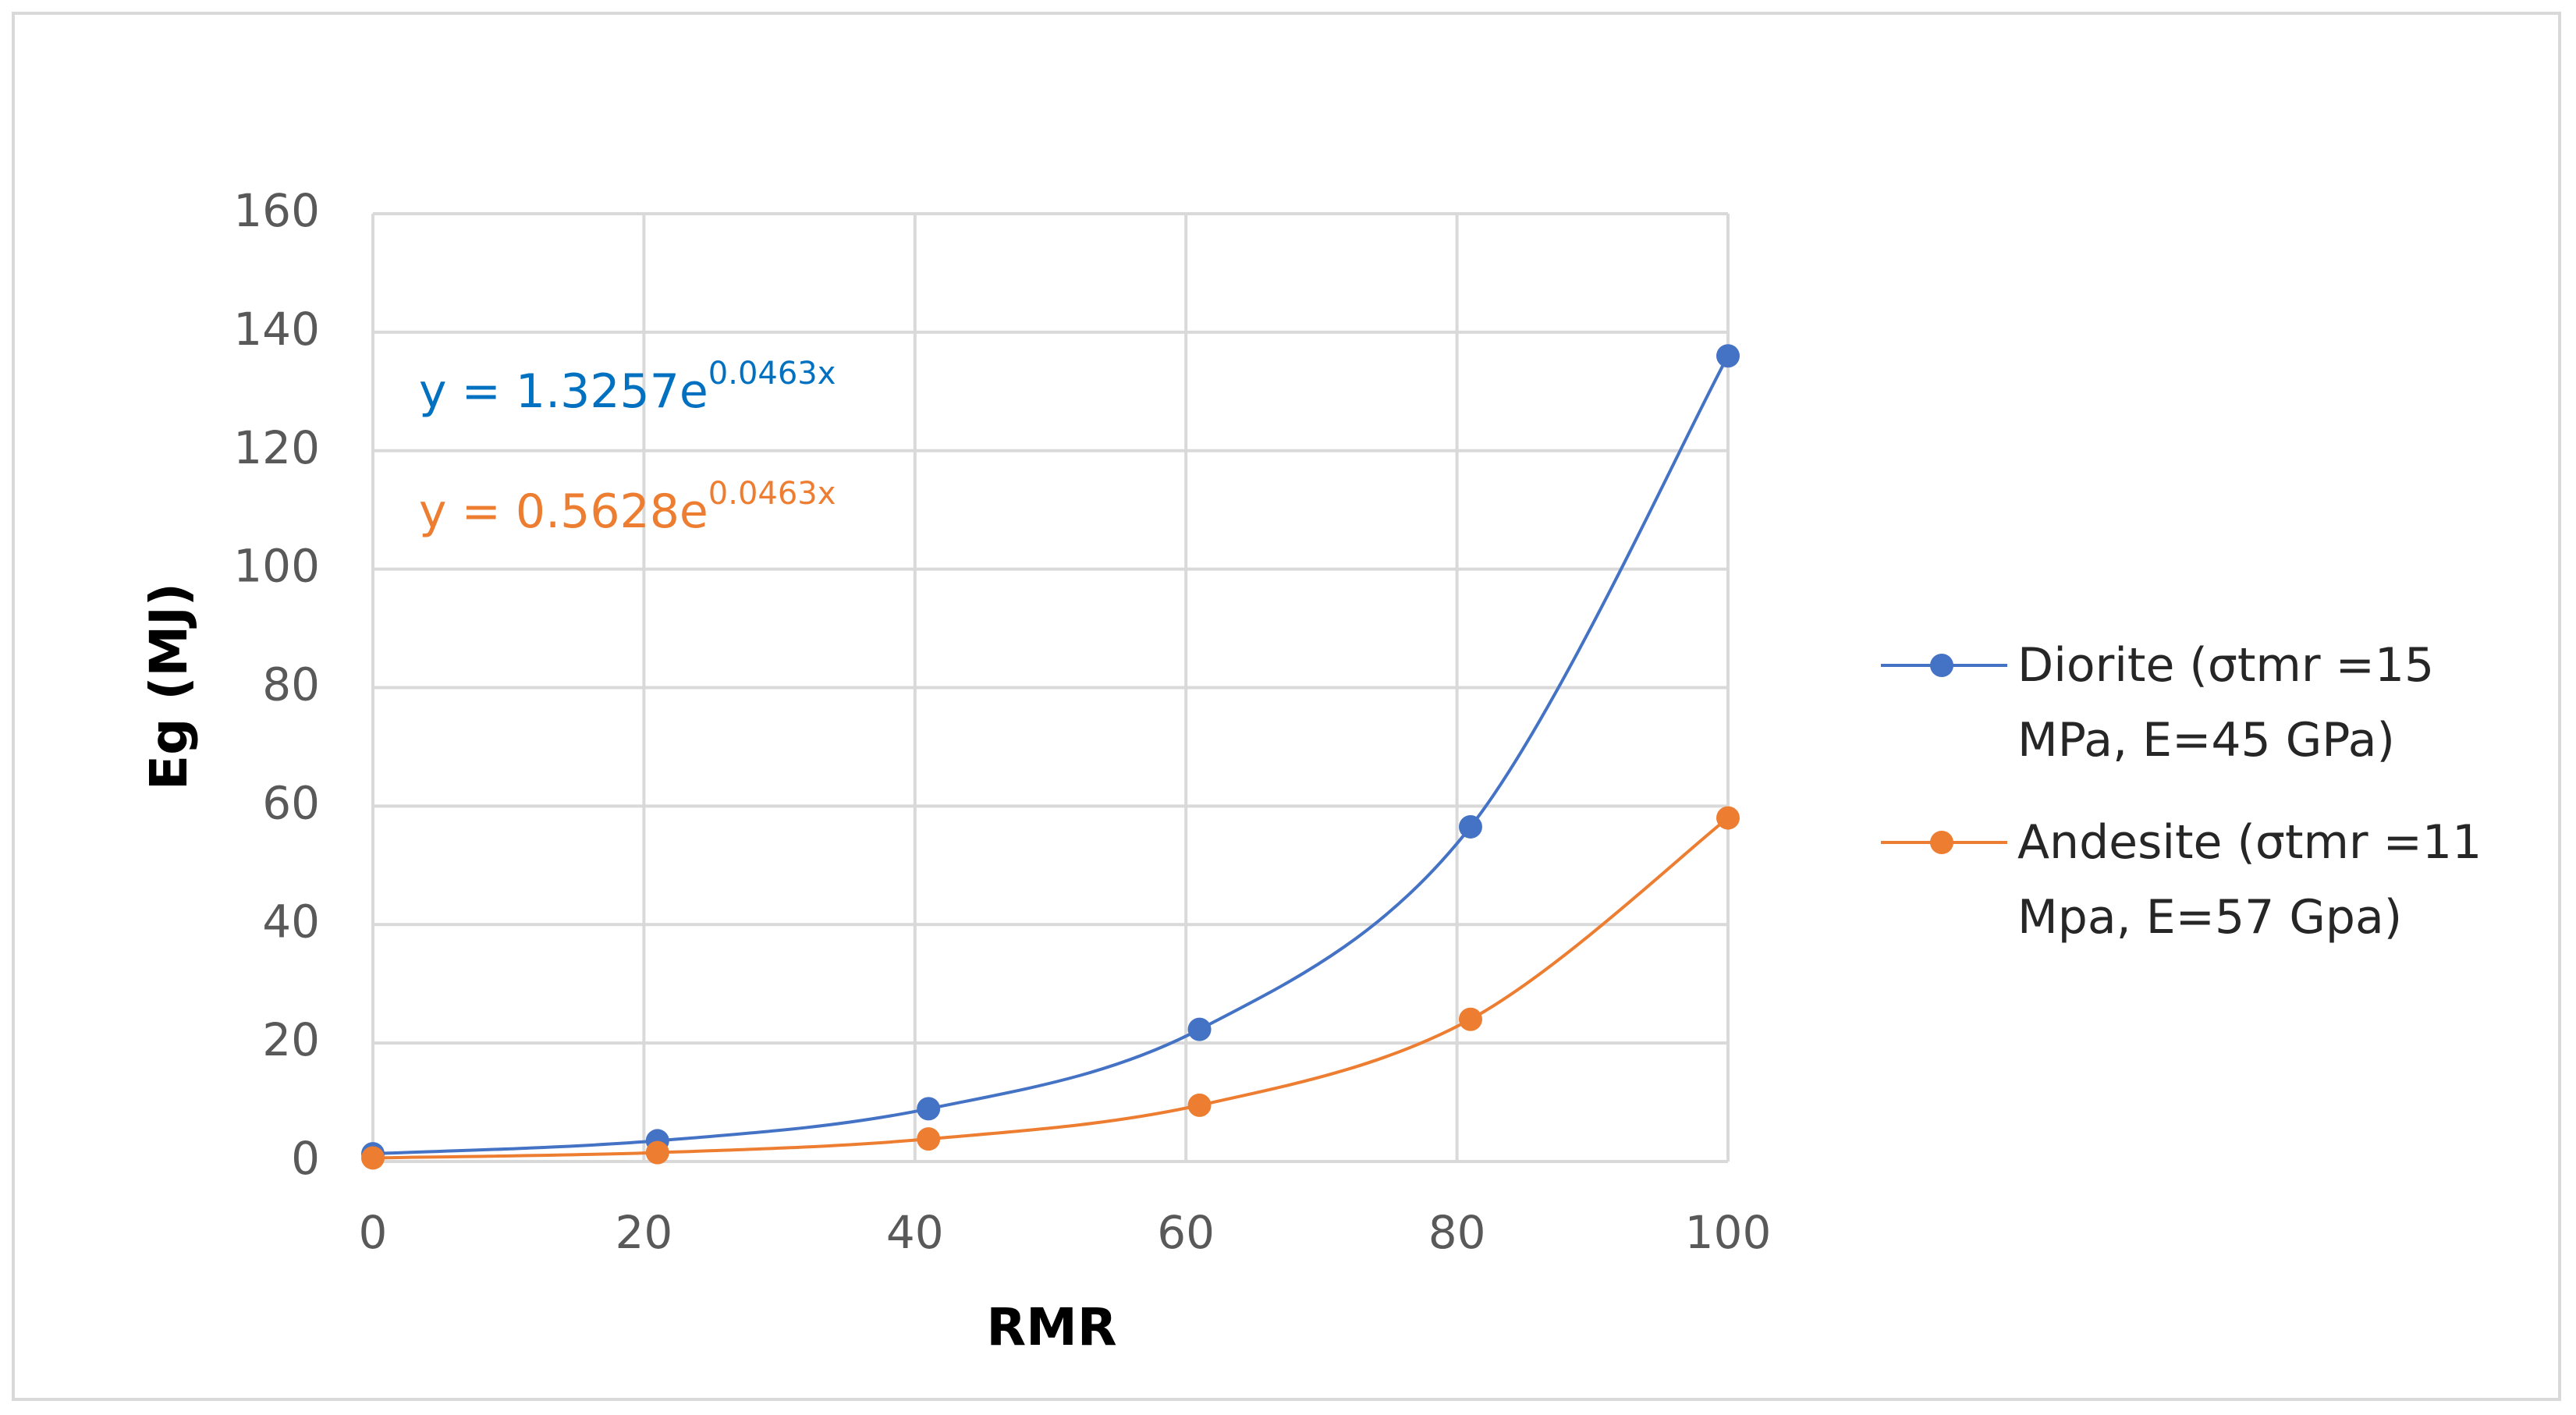  Describe the element at coordinates (563, 512) in the screenshot. I see `equation-base: y = 0.5628e` at that location.